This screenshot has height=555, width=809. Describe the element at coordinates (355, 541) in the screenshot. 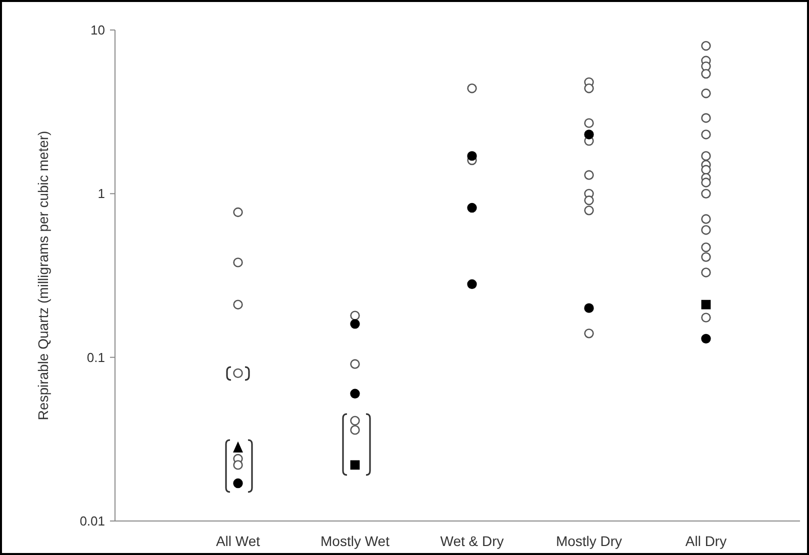

I see `x-tick-label: Mostly Wet` at that location.